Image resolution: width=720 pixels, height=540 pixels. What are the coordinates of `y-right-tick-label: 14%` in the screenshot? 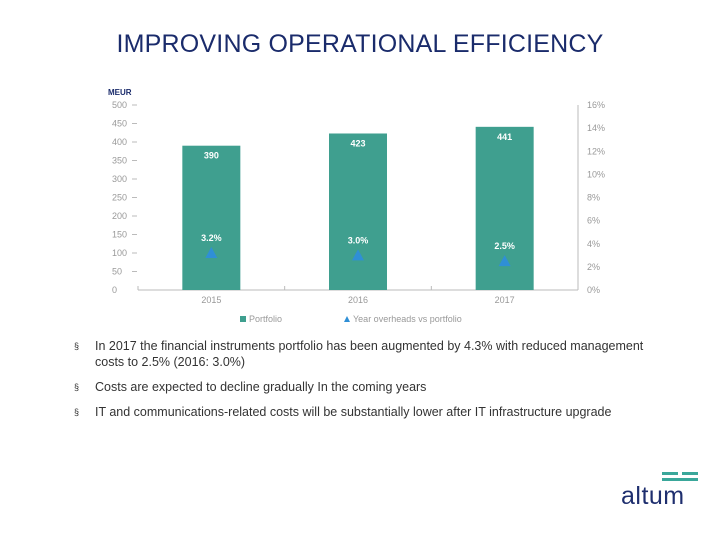 It's located at (596, 128).